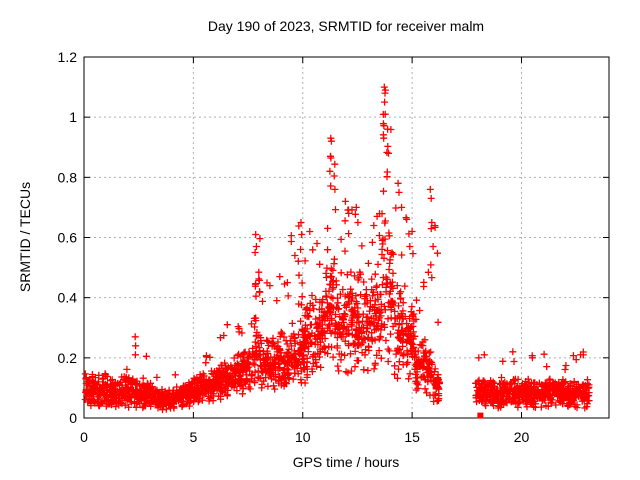 The height and width of the screenshot is (480, 640). Describe the element at coordinates (522, 437) in the screenshot. I see `x-tick-label: 20` at that location.